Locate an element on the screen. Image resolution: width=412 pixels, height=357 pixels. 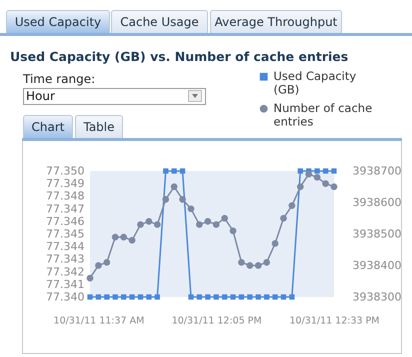
text: Used Capacity is located at coordinates (58, 21).